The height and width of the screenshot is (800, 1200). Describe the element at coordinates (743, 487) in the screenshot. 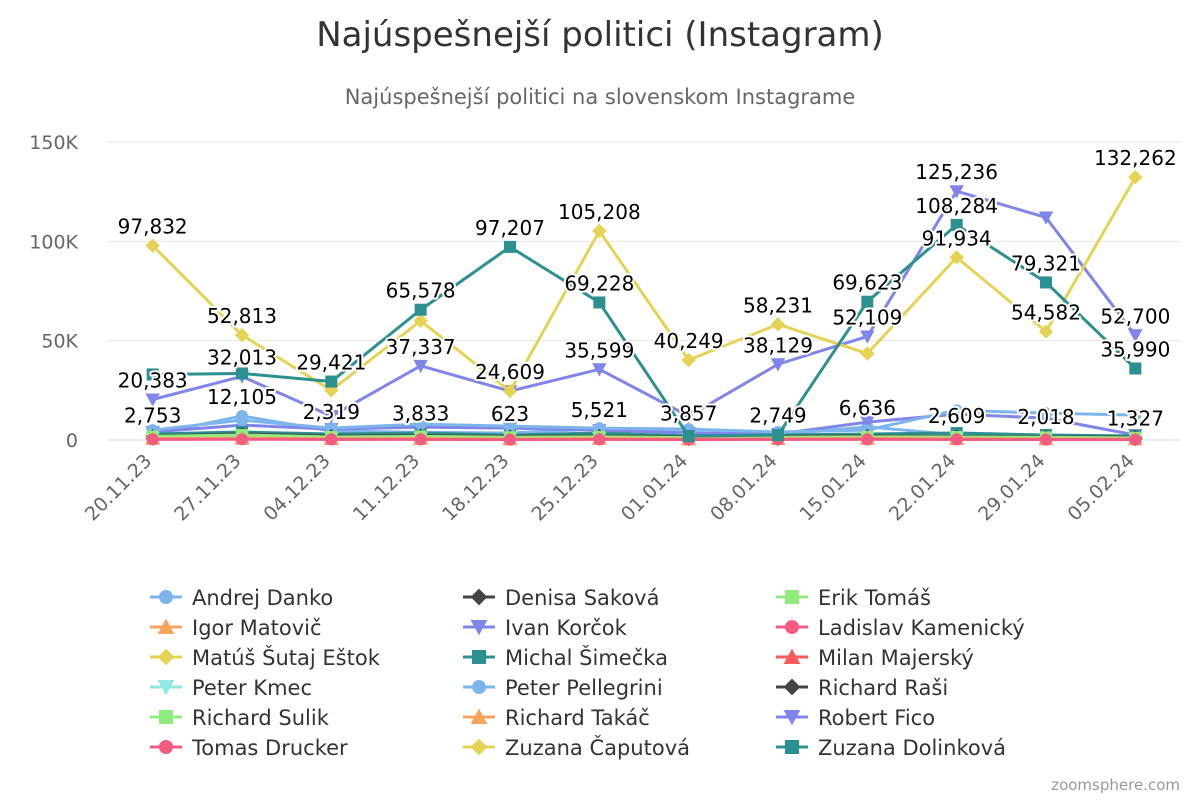

I see `x-tick-label: 08.01.24` at that location.